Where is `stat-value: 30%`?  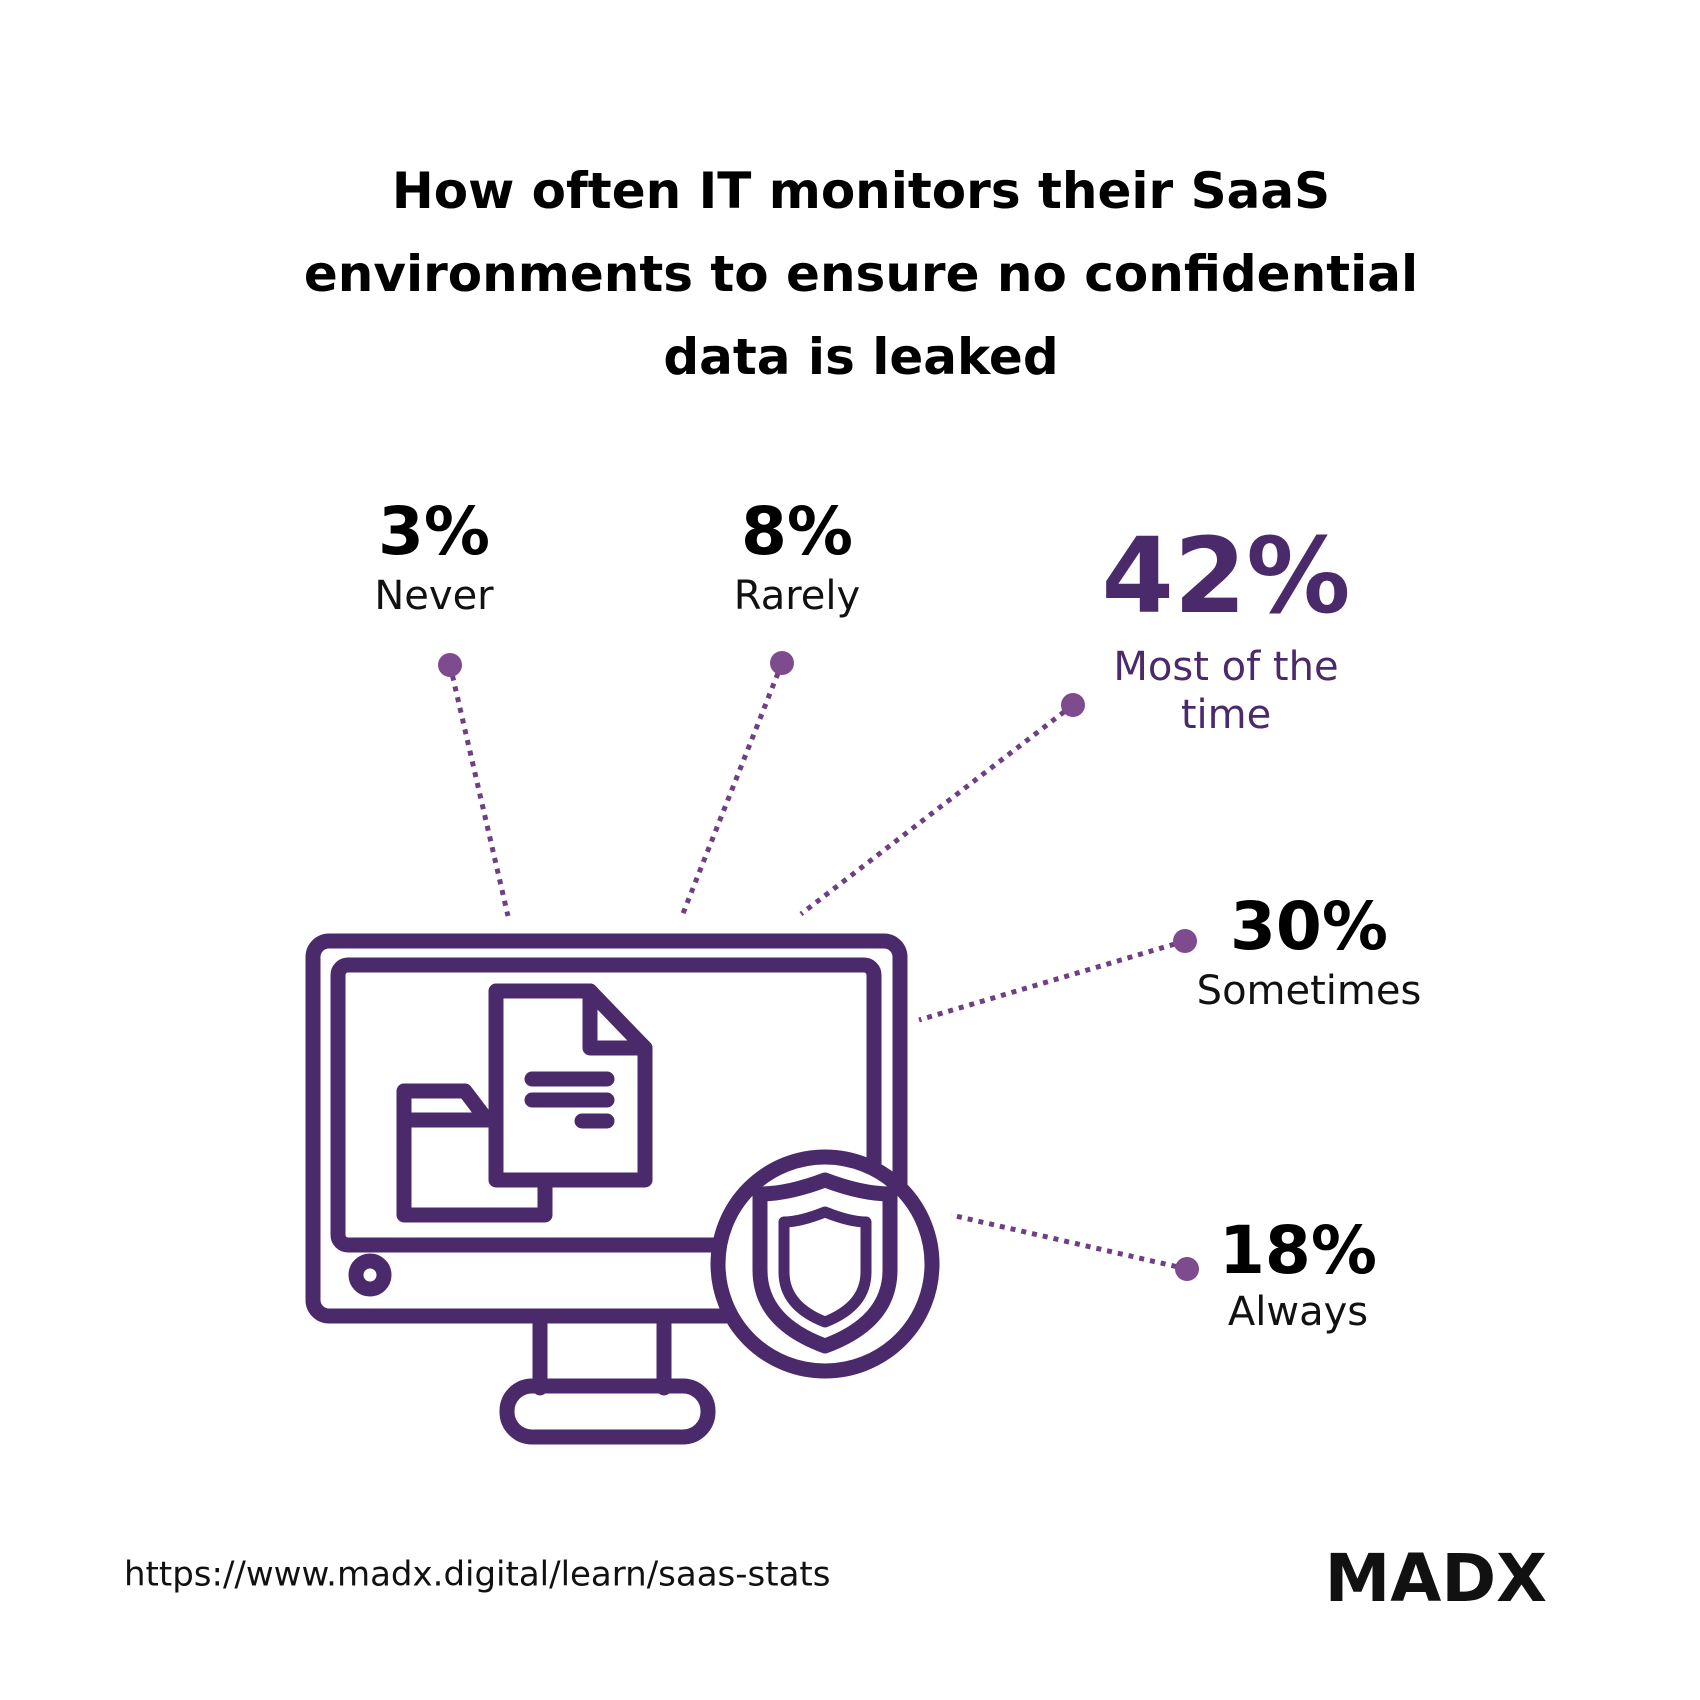 stat-value: 30% is located at coordinates (1309, 926).